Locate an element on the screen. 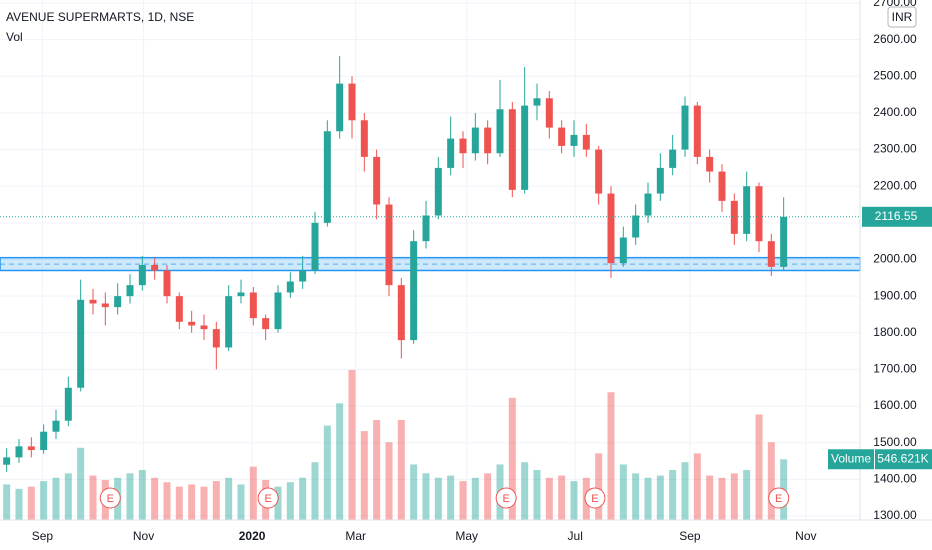 The image size is (932, 550). volume-value: 546.621K is located at coordinates (902, 458).